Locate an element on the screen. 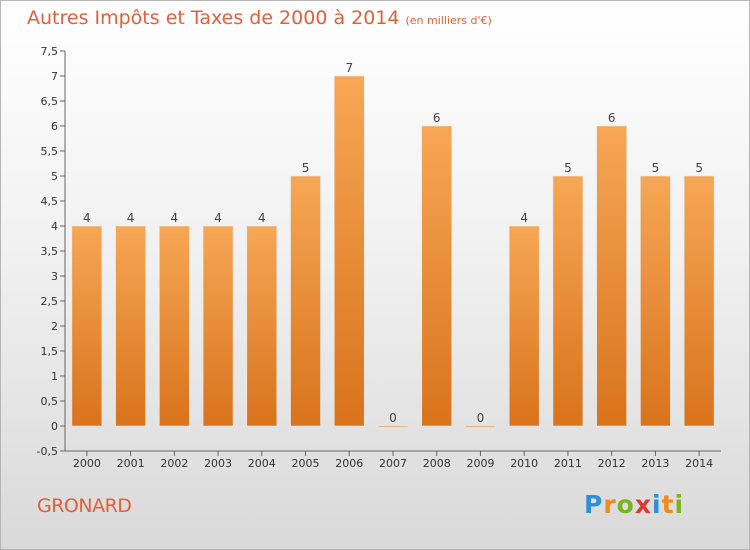 The height and width of the screenshot is (550, 750). y-tick-label: -0,5 is located at coordinates (47, 451).